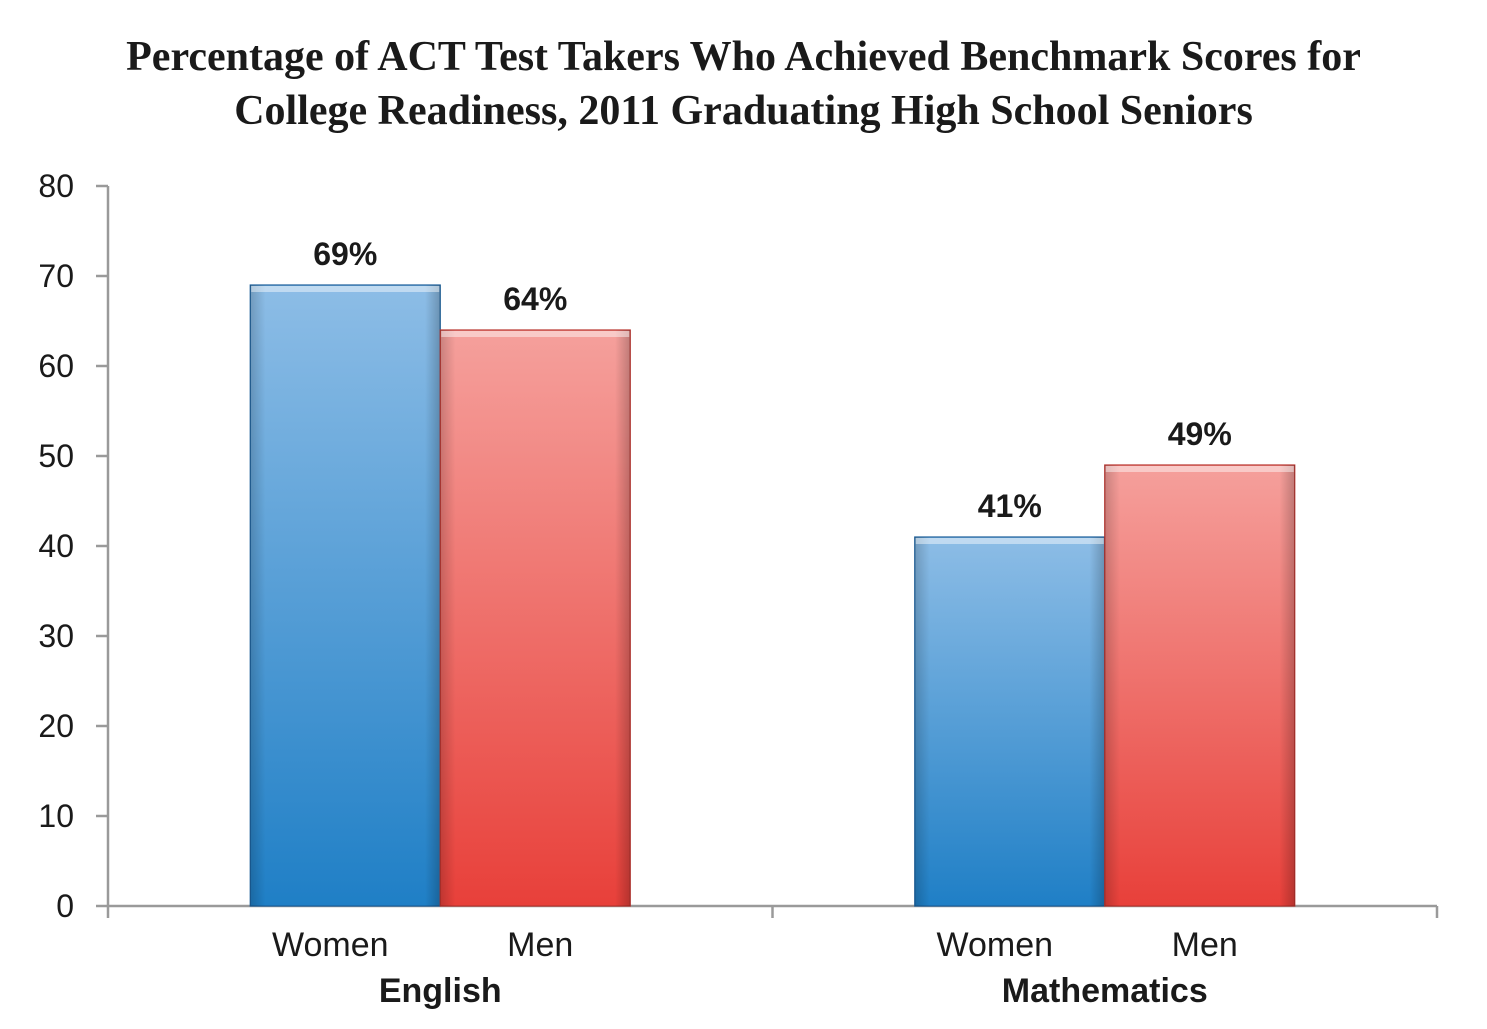 This screenshot has height=1029, width=1487. What do you see at coordinates (1010, 506) in the screenshot?
I see `data-label: 41%` at bounding box center [1010, 506].